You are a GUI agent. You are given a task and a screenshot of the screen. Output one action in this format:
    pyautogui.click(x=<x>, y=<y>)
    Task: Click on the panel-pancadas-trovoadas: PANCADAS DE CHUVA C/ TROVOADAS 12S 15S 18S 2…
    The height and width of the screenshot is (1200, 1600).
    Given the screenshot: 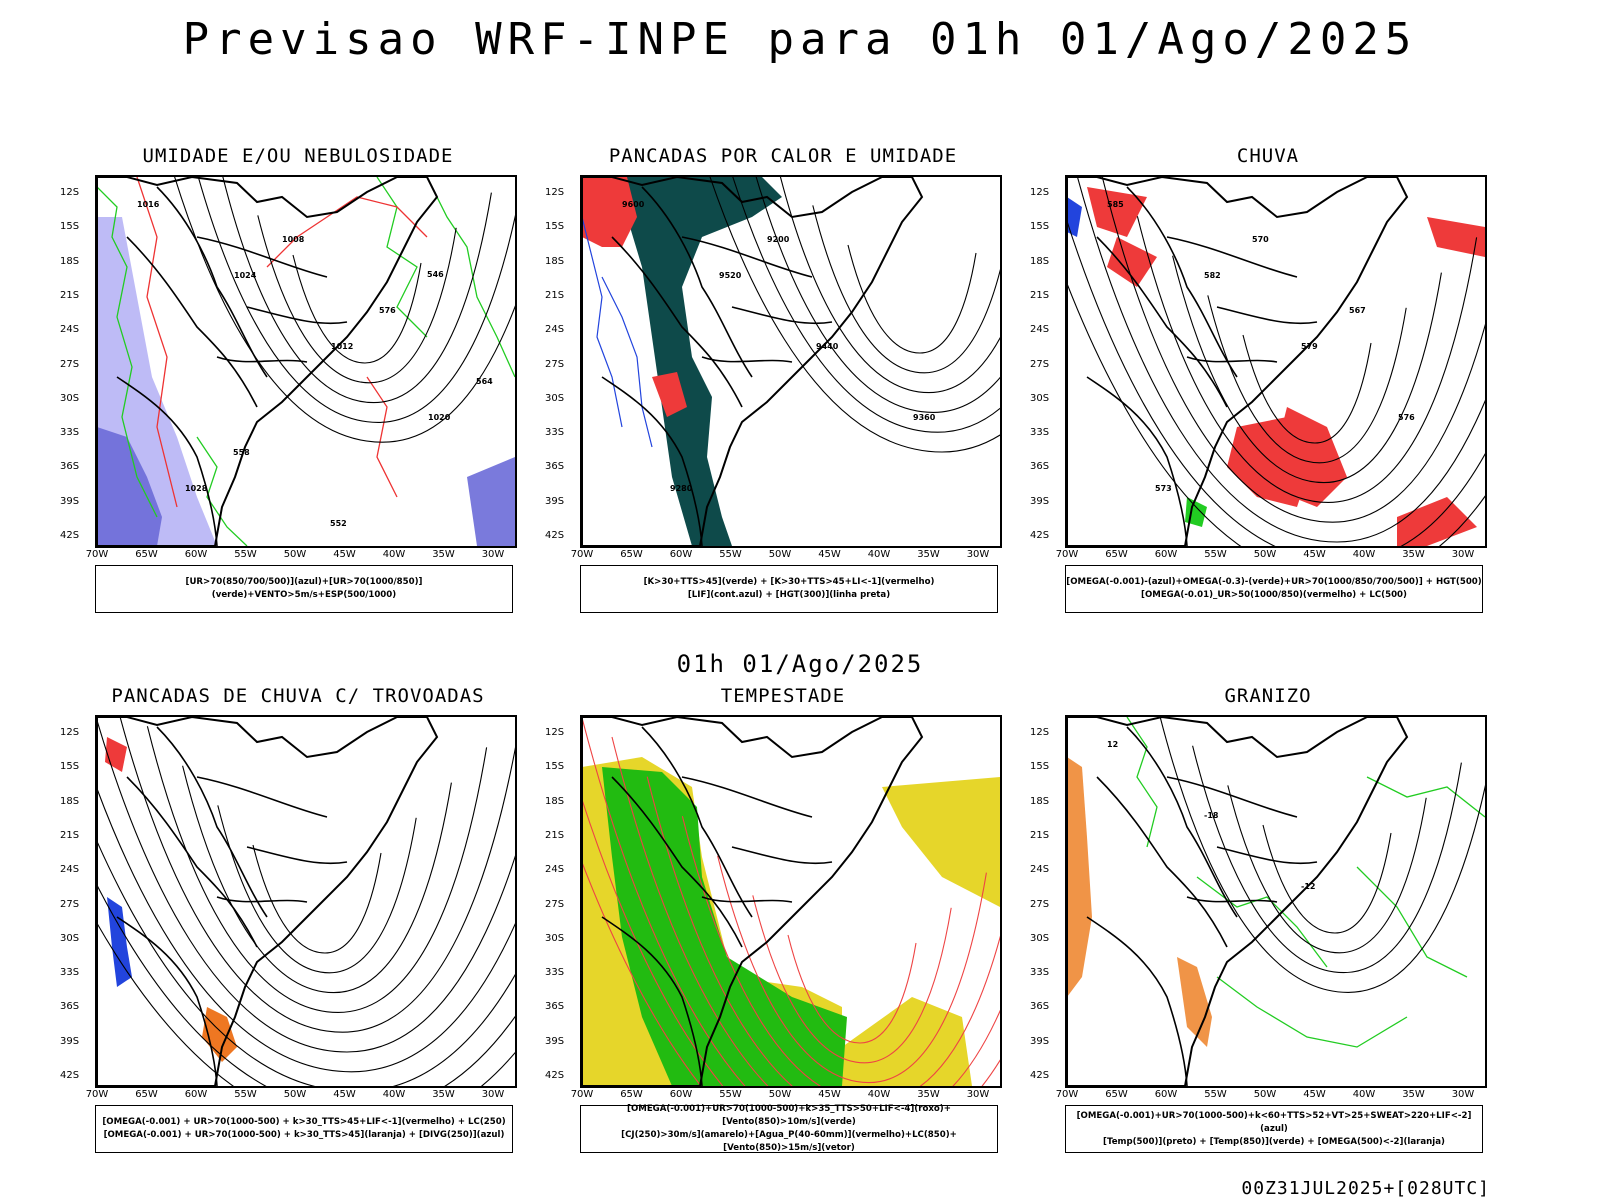 What is the action you would take?
    pyautogui.click(x=298, y=925)
    